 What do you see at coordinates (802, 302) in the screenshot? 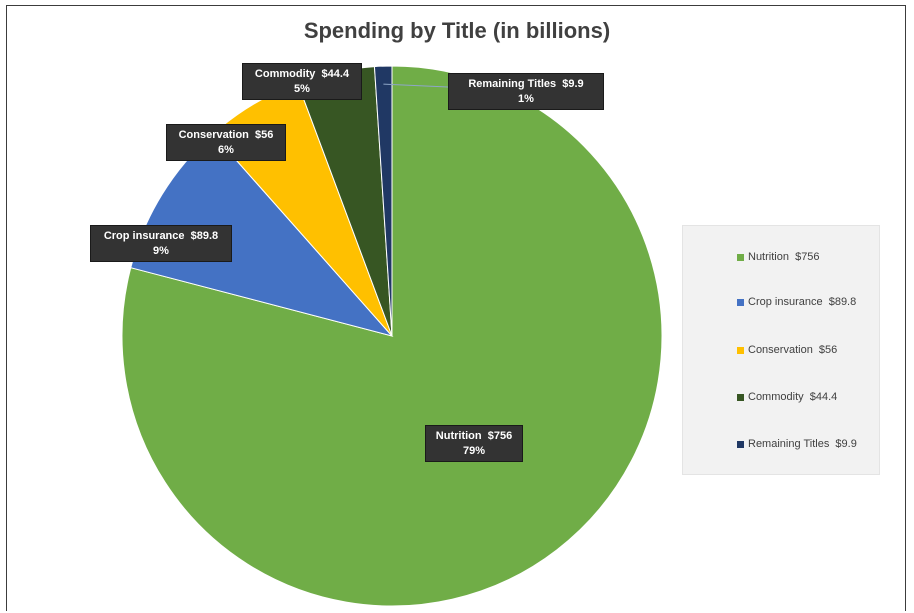
I see `legend-label: Crop insurance $89.8` at bounding box center [802, 302].